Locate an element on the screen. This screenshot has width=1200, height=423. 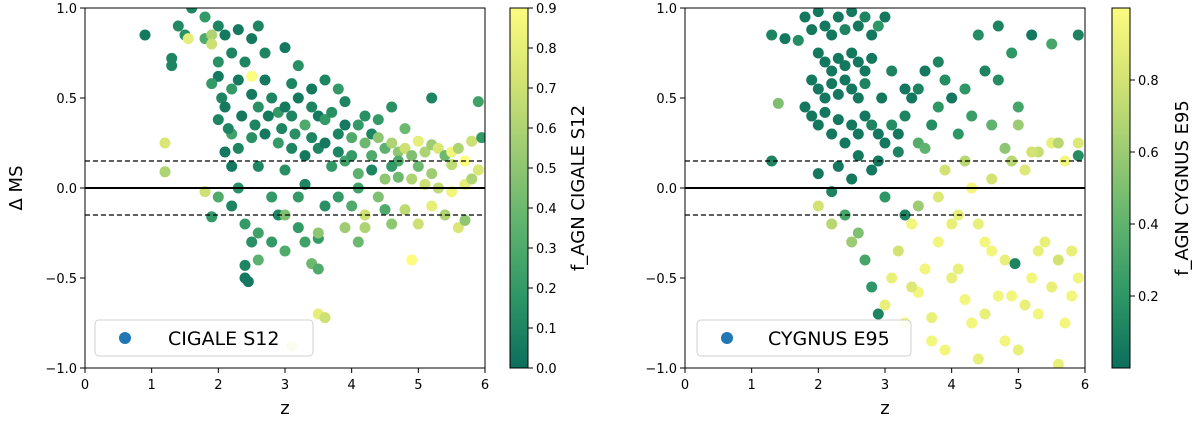
right-colorbar-tick-label: 0.4 is located at coordinates (1148, 225).